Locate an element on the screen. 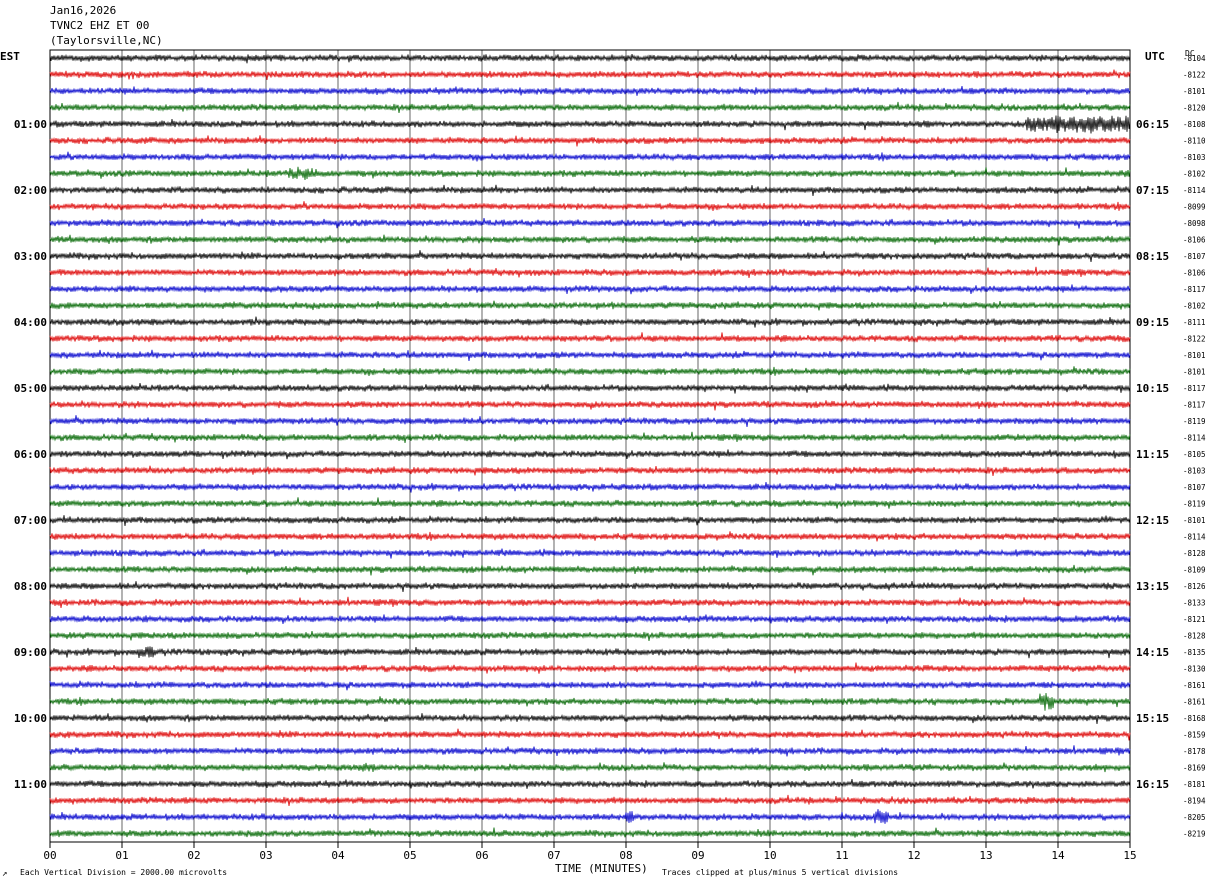 This screenshot has width=1210, height=886. x-tick-label: 07 is located at coordinates (553, 855).